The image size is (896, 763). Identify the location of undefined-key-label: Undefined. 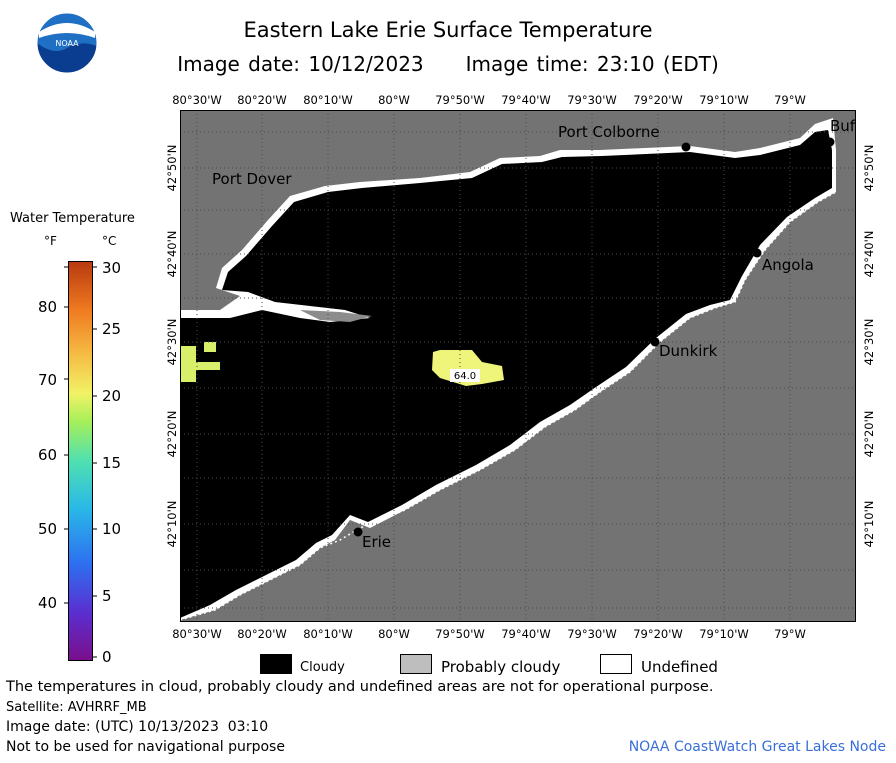
(679, 667).